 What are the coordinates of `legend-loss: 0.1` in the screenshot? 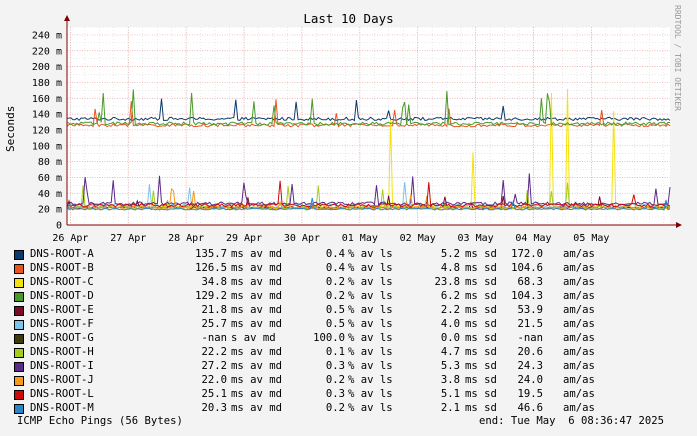 It's located at (335, 352).